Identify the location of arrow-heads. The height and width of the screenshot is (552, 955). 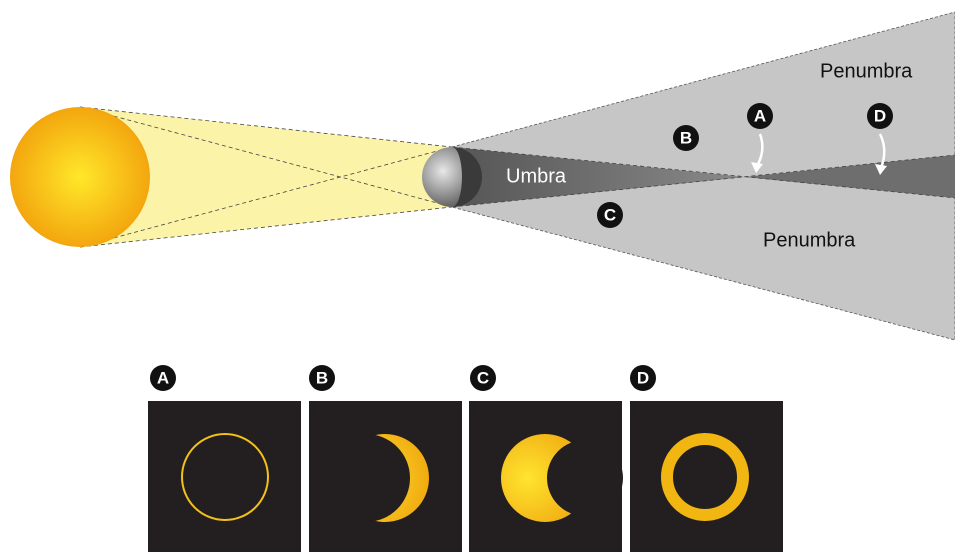
(819, 168).